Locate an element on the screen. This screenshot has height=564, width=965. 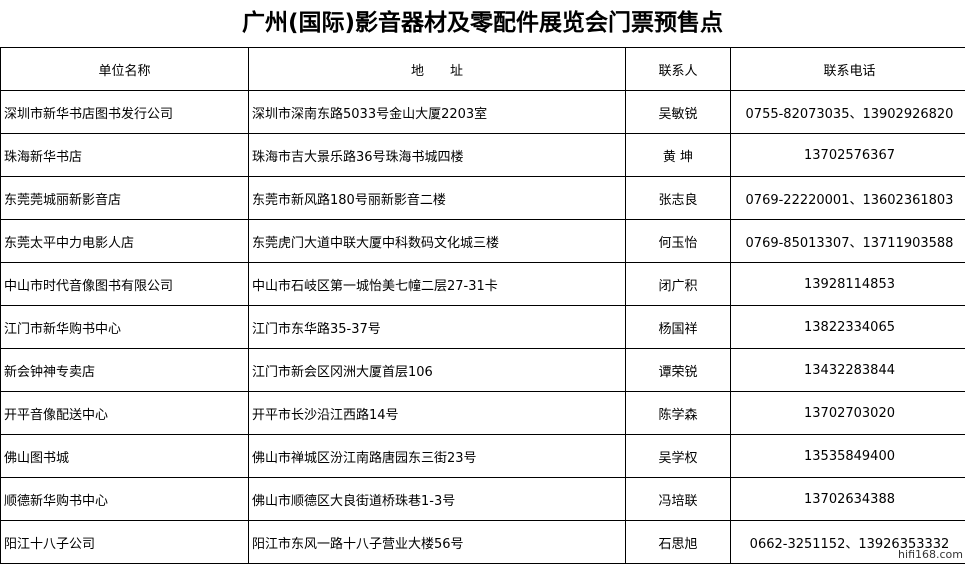
contact-cell: 黄 坤 is located at coordinates (678, 155).